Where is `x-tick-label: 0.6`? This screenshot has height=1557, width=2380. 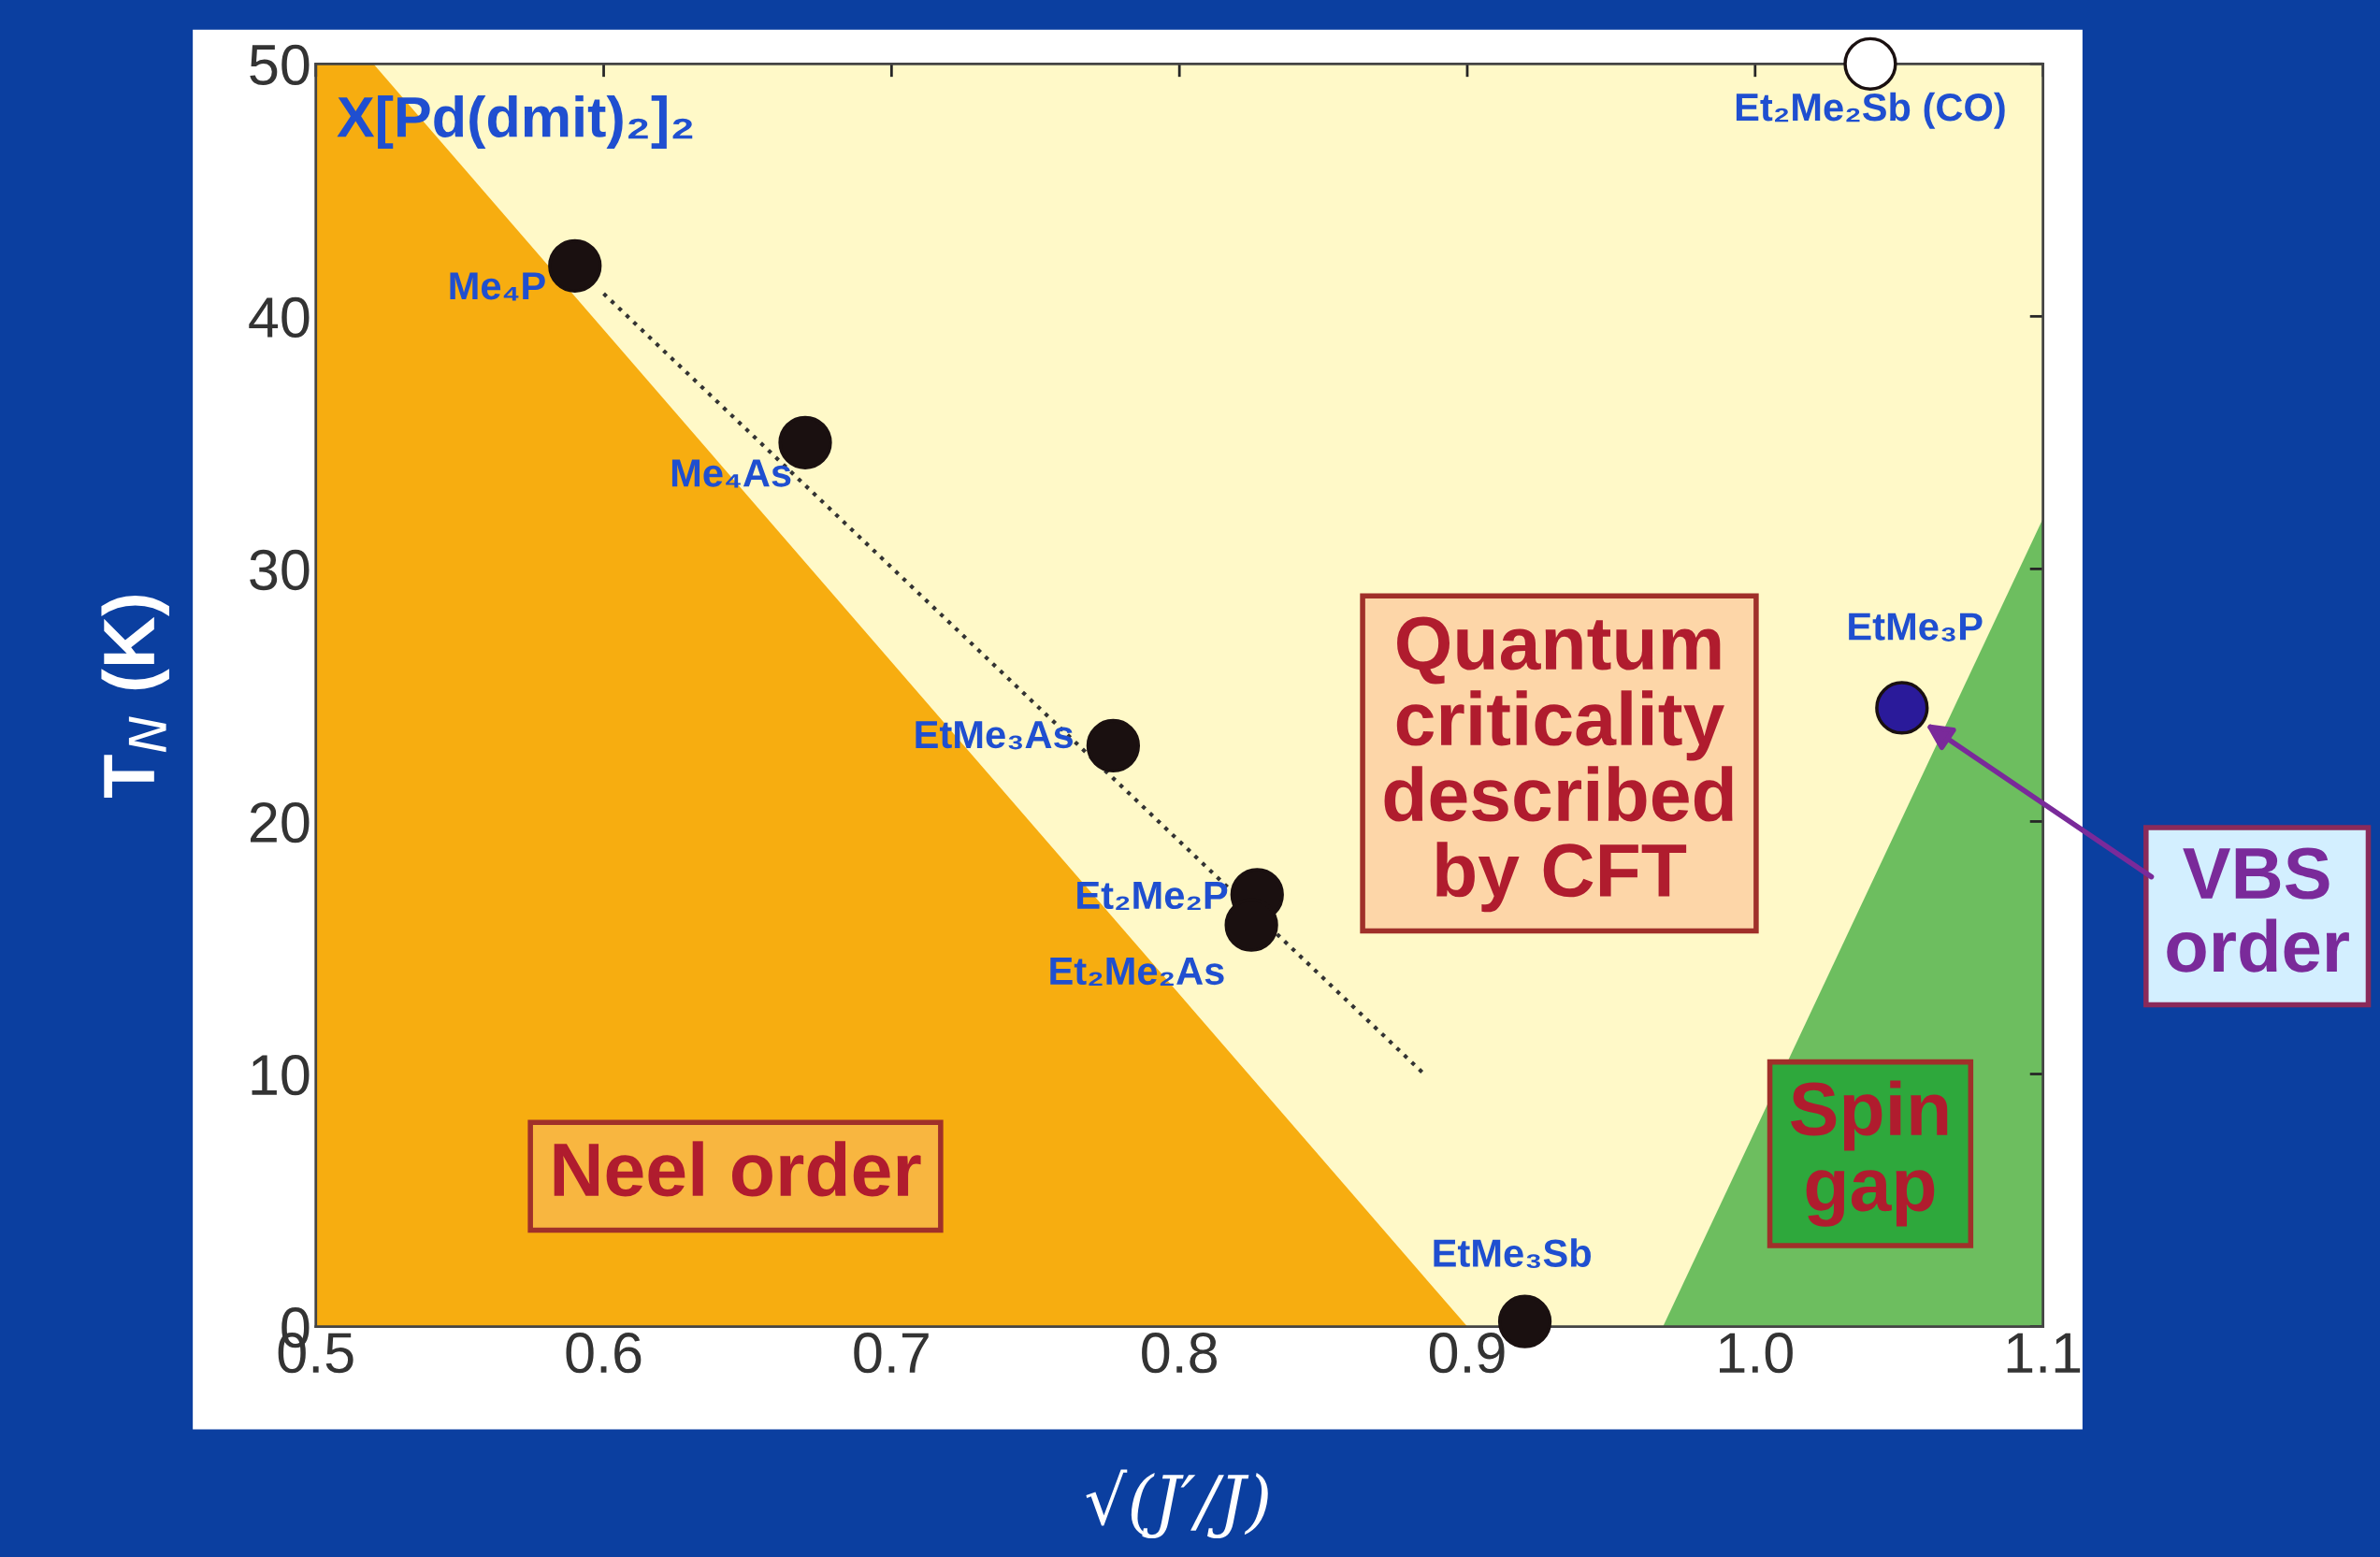
x-tick-label: 0.6 is located at coordinates (604, 1353).